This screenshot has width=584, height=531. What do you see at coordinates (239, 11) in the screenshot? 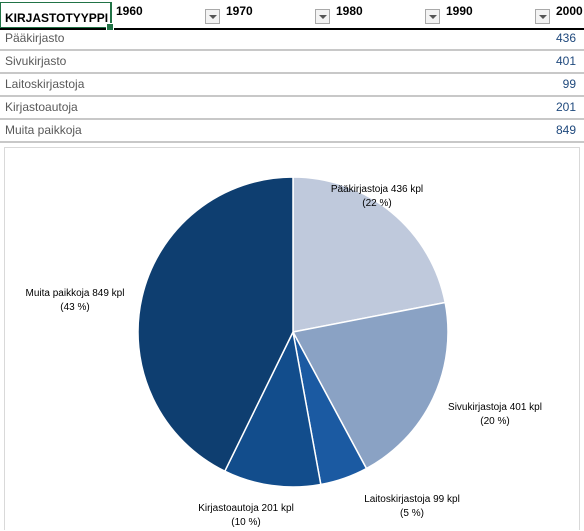
I see `header-year-1970: 1970` at bounding box center [239, 11].